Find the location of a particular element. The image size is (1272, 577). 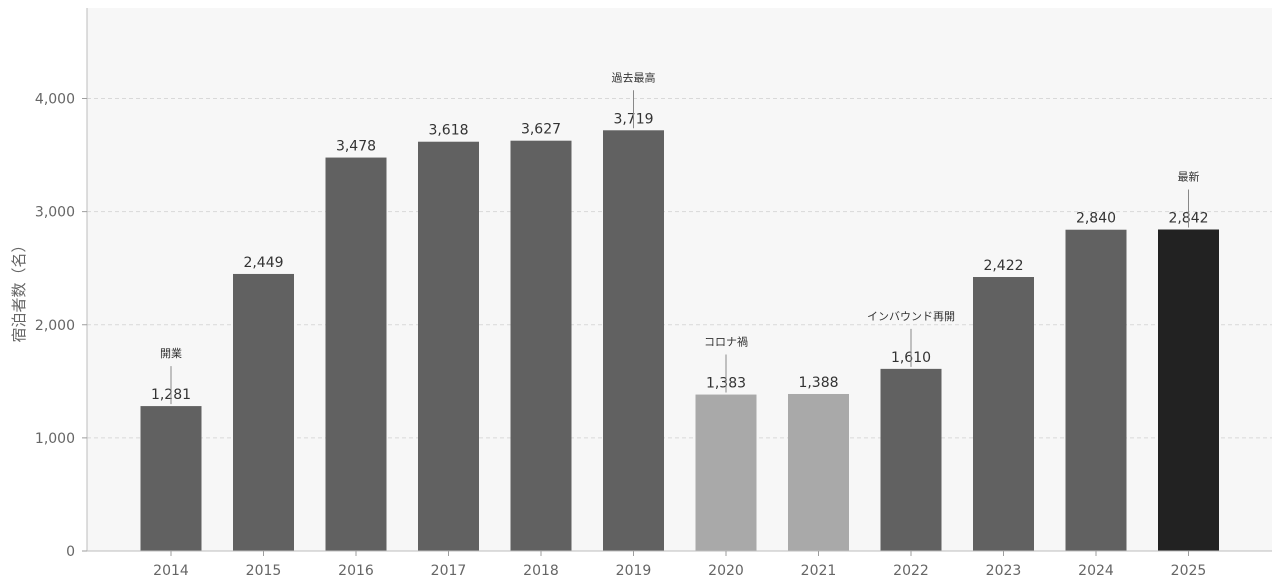

bar-2025 is located at coordinates (1188, 390).